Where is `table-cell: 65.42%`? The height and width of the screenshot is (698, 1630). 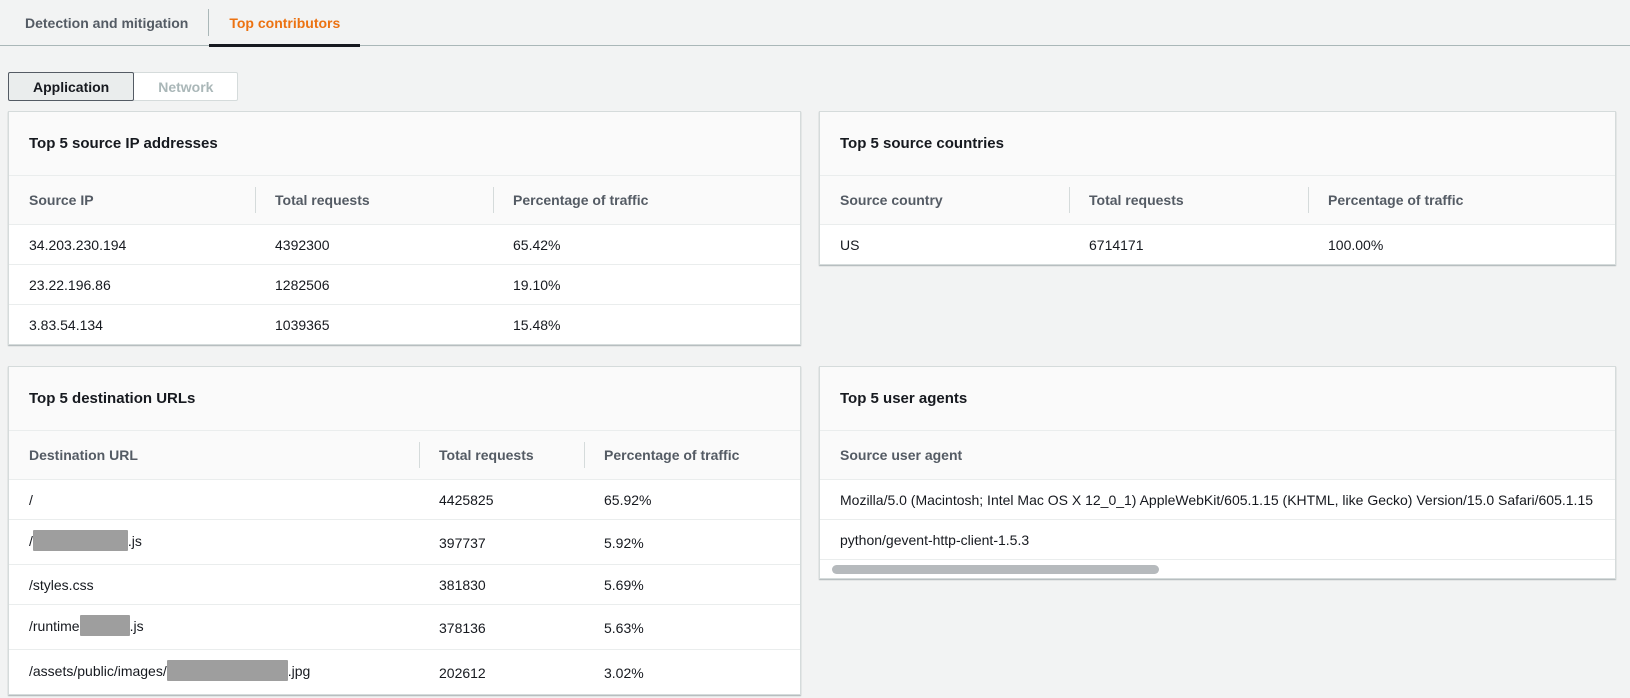
table-cell: 65.42% is located at coordinates (646, 244).